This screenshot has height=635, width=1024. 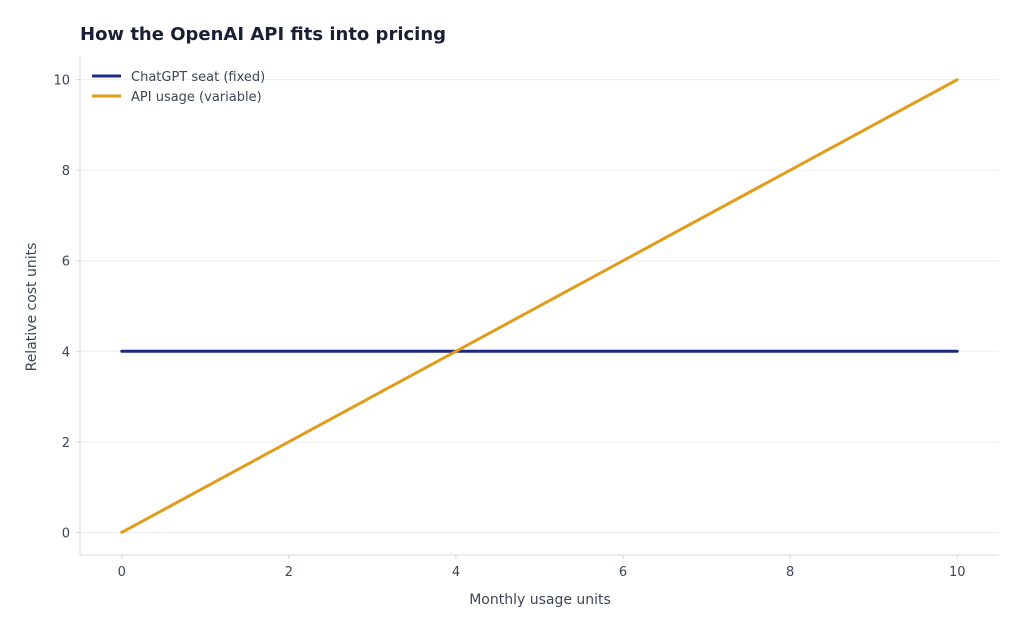 What do you see at coordinates (456, 572) in the screenshot?
I see `x-tick-label: 4` at bounding box center [456, 572].